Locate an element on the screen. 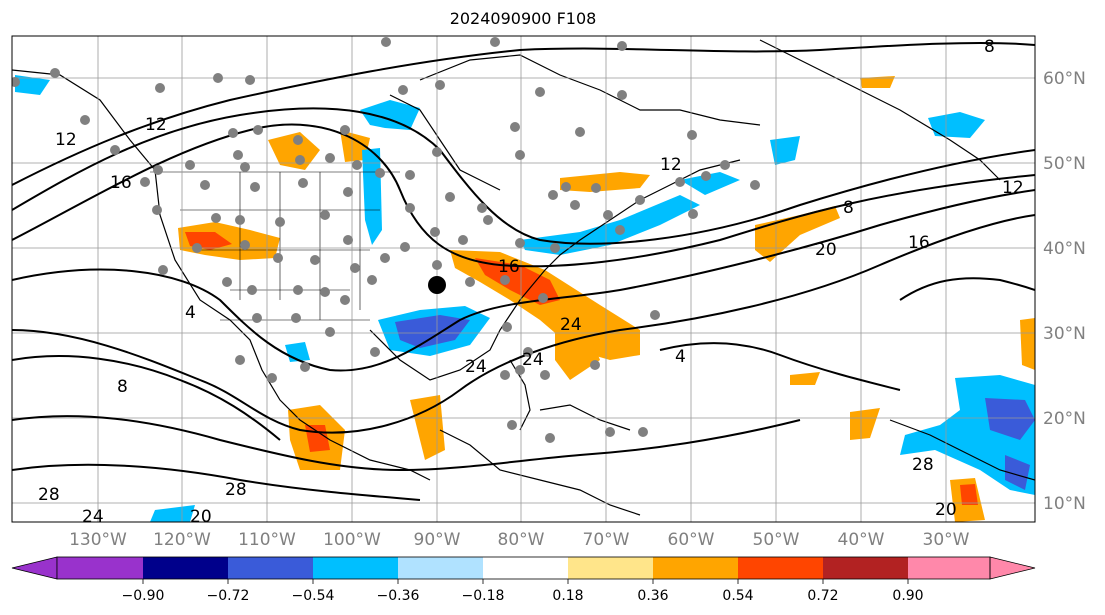  lat-label: 60°N is located at coordinates (1064, 79).